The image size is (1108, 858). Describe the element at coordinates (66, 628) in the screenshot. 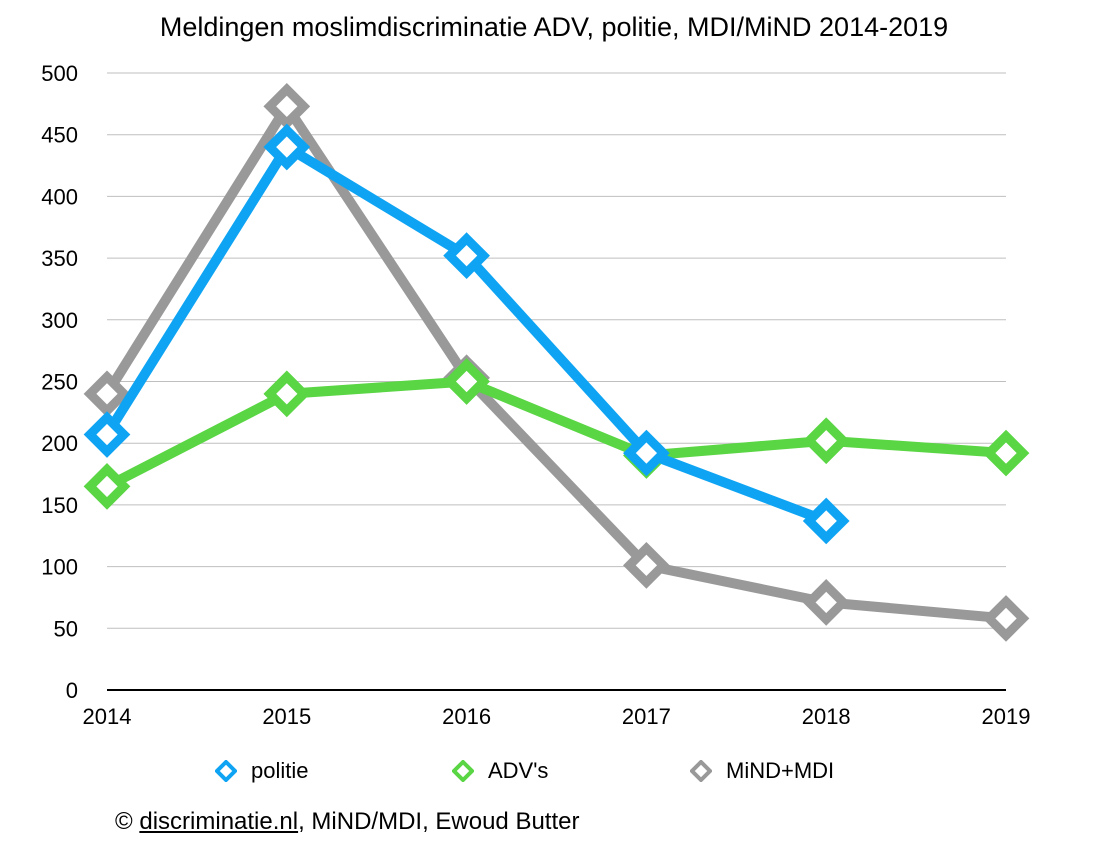

I see `y-tick-label: 50` at that location.